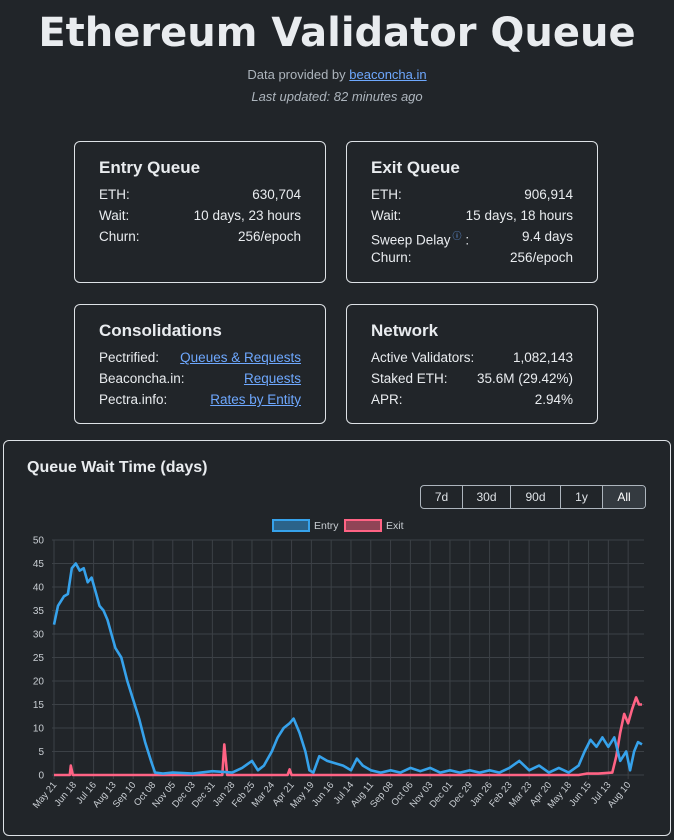  What do you see at coordinates (536, 497) in the screenshot?
I see `range-90d-button: 90d` at bounding box center [536, 497].